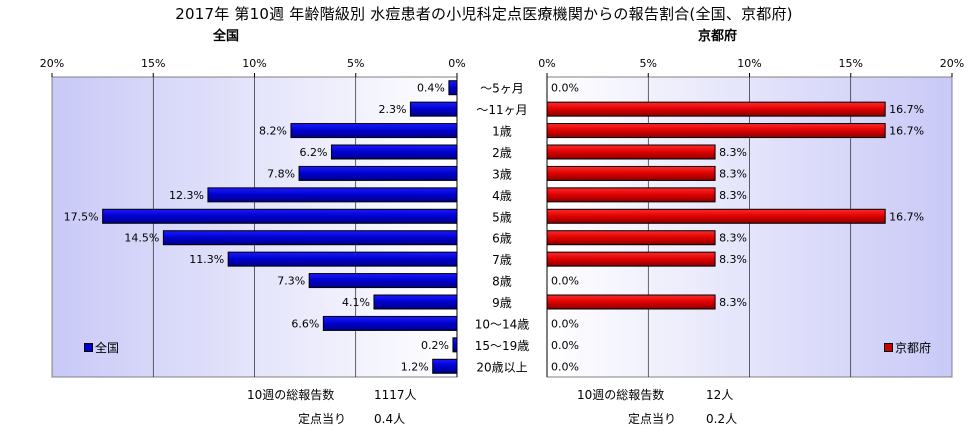  Describe the element at coordinates (502, 303) in the screenshot. I see `category-label: 9歳` at that location.